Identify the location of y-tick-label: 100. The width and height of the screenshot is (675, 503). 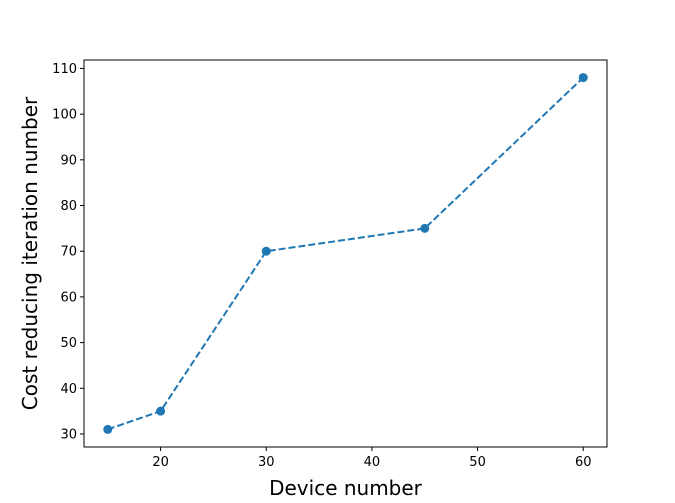
(64, 115).